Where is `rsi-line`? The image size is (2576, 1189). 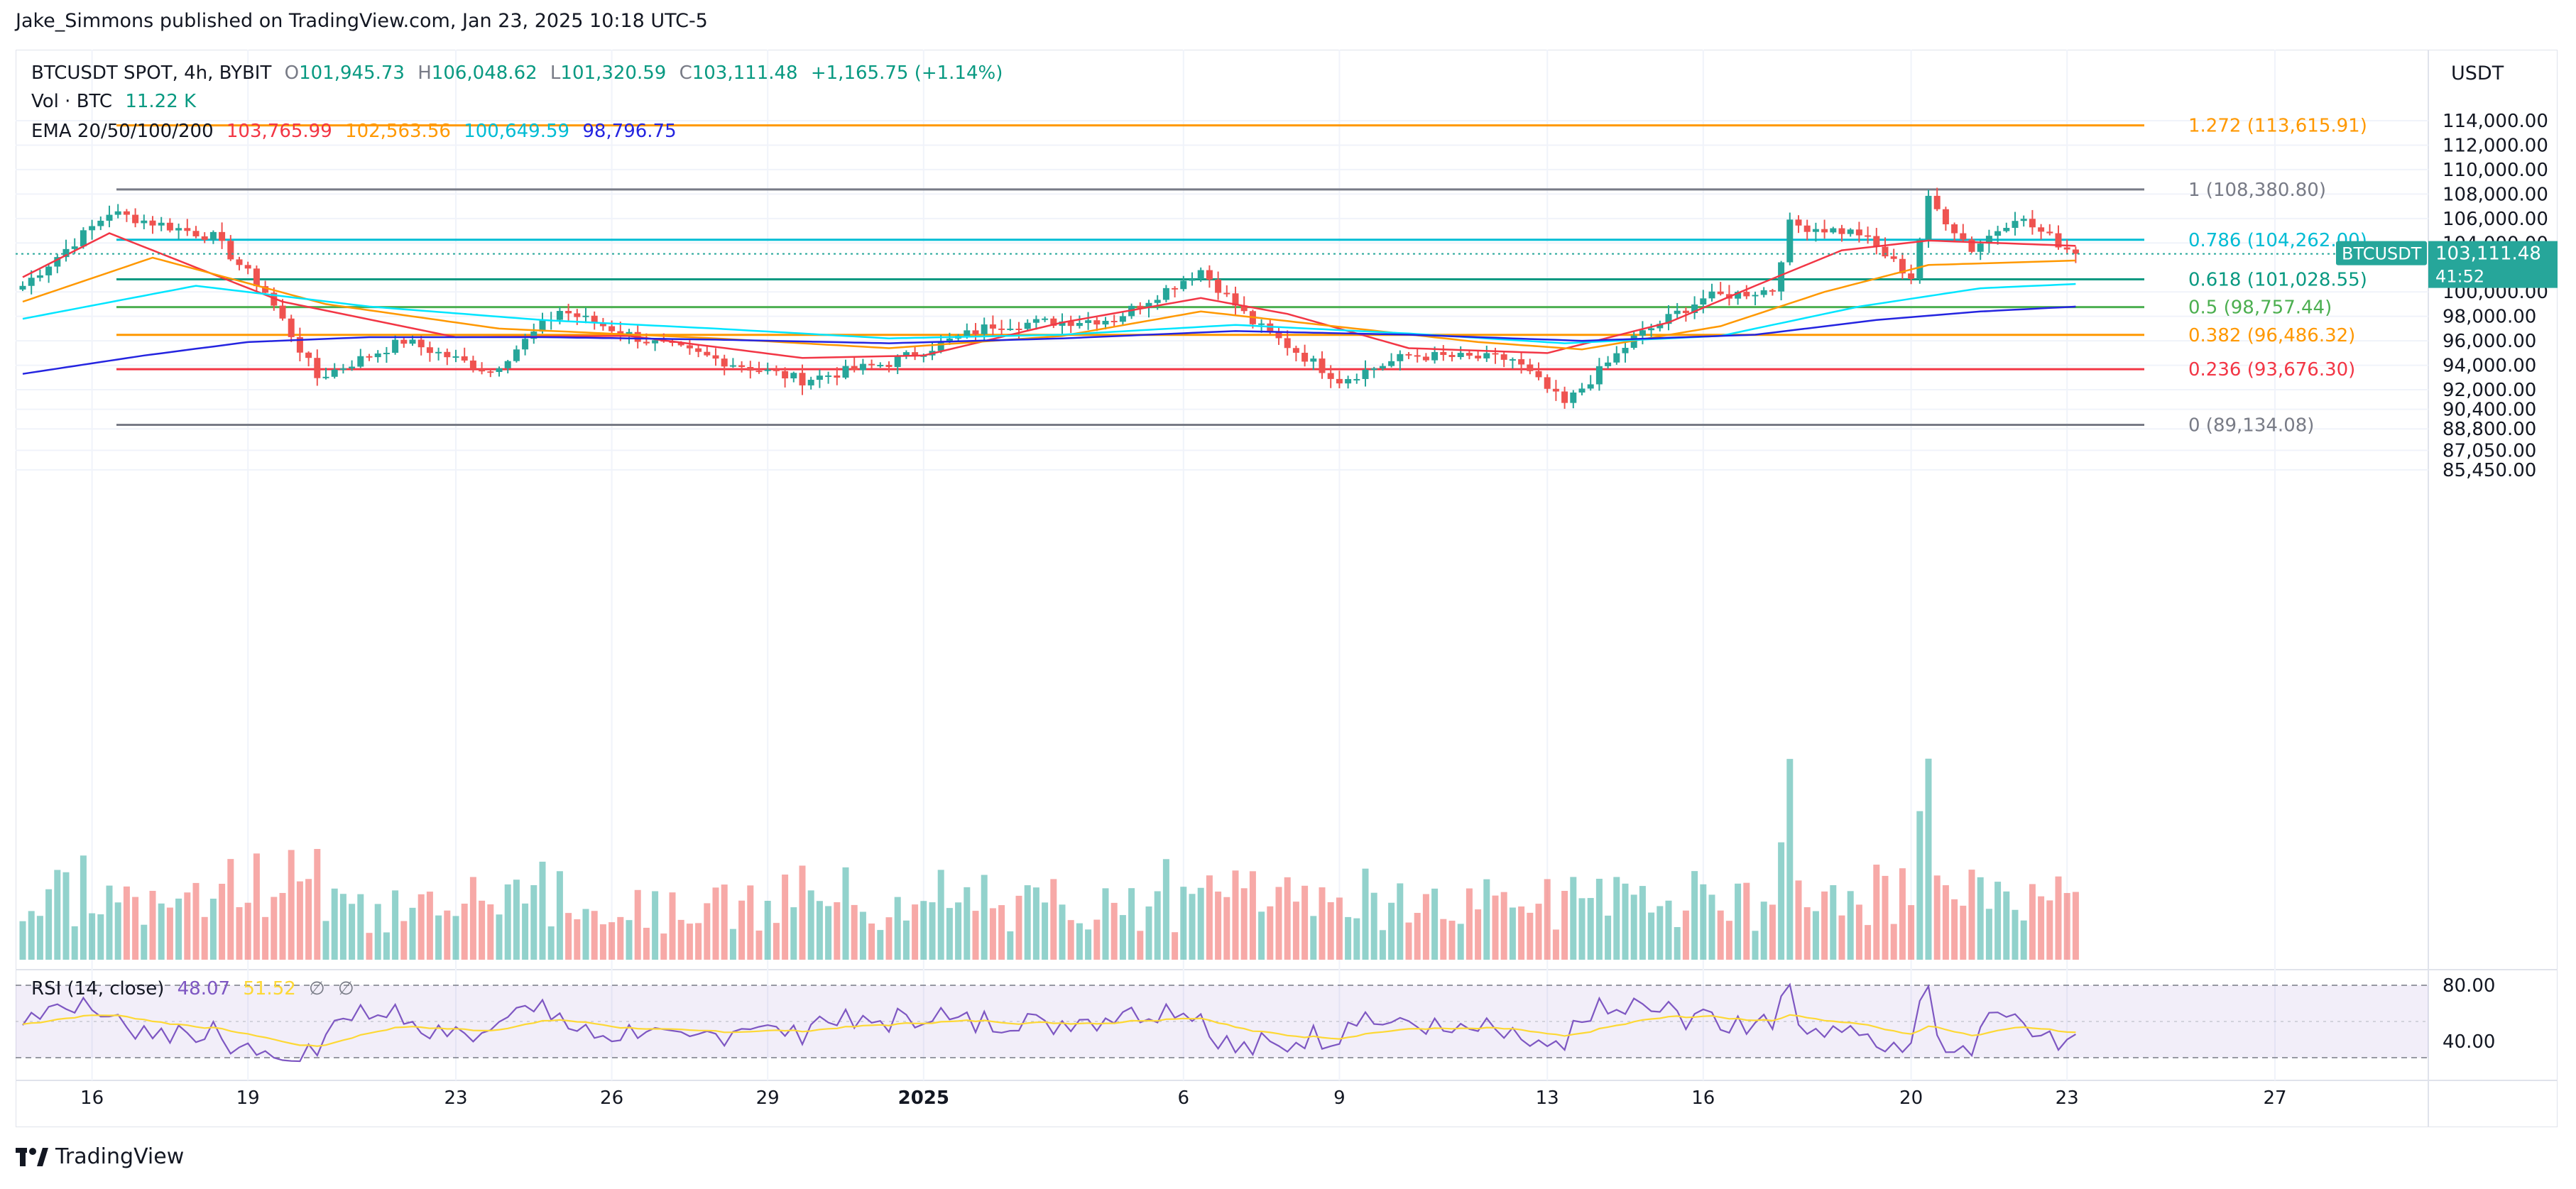 rsi-line is located at coordinates (1049, 1022).